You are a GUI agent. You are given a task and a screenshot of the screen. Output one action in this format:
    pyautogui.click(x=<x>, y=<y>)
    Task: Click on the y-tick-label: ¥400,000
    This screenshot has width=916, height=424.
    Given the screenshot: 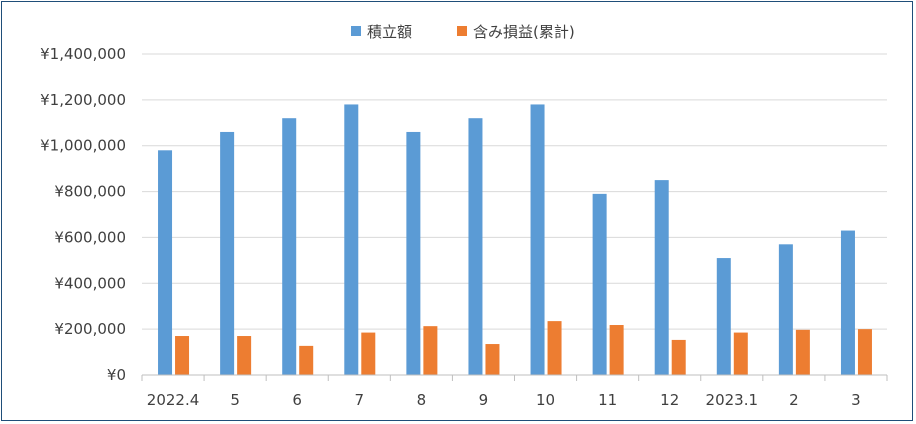 What is the action you would take?
    pyautogui.click(x=90, y=283)
    